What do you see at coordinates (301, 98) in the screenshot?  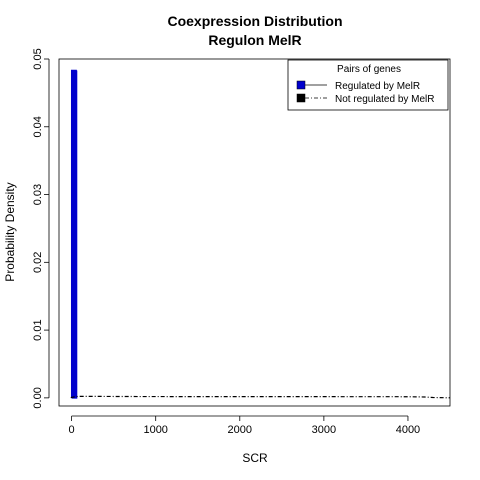 I see `legend-swatch-not-regulated` at bounding box center [301, 98].